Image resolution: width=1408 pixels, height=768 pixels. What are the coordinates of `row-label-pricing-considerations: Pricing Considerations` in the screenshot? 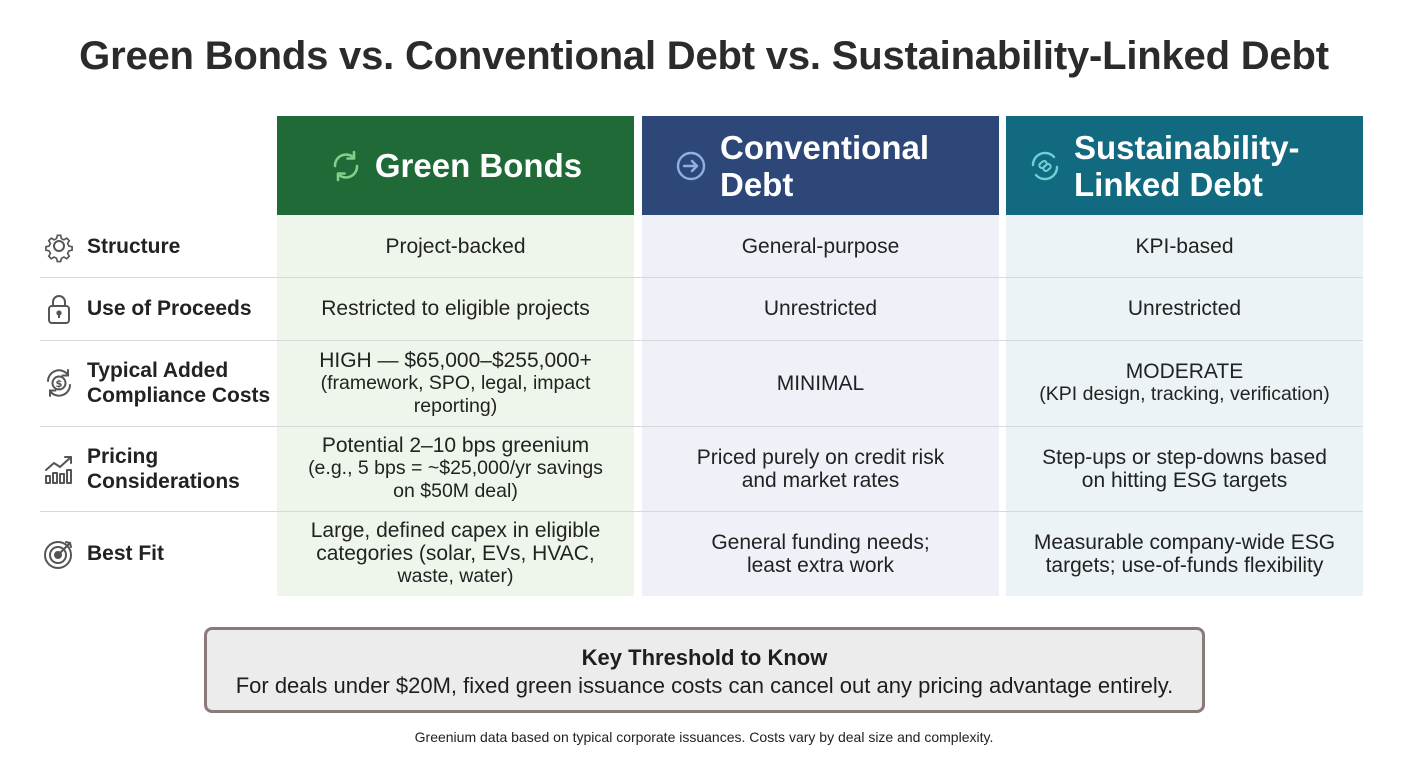 It's located at (141, 468).